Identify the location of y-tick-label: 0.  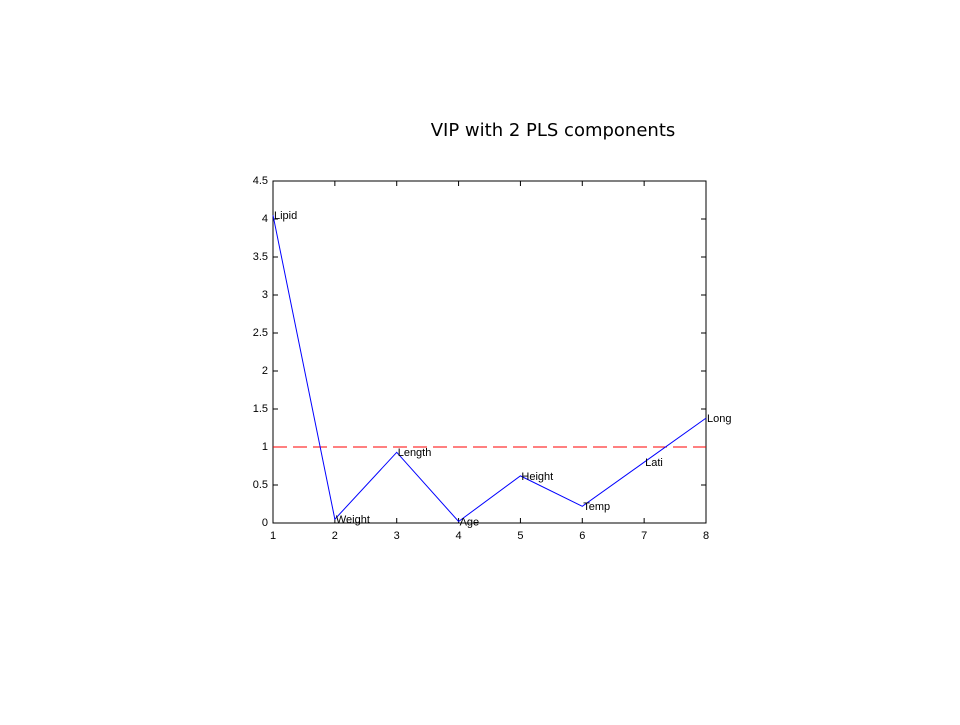
(265, 523).